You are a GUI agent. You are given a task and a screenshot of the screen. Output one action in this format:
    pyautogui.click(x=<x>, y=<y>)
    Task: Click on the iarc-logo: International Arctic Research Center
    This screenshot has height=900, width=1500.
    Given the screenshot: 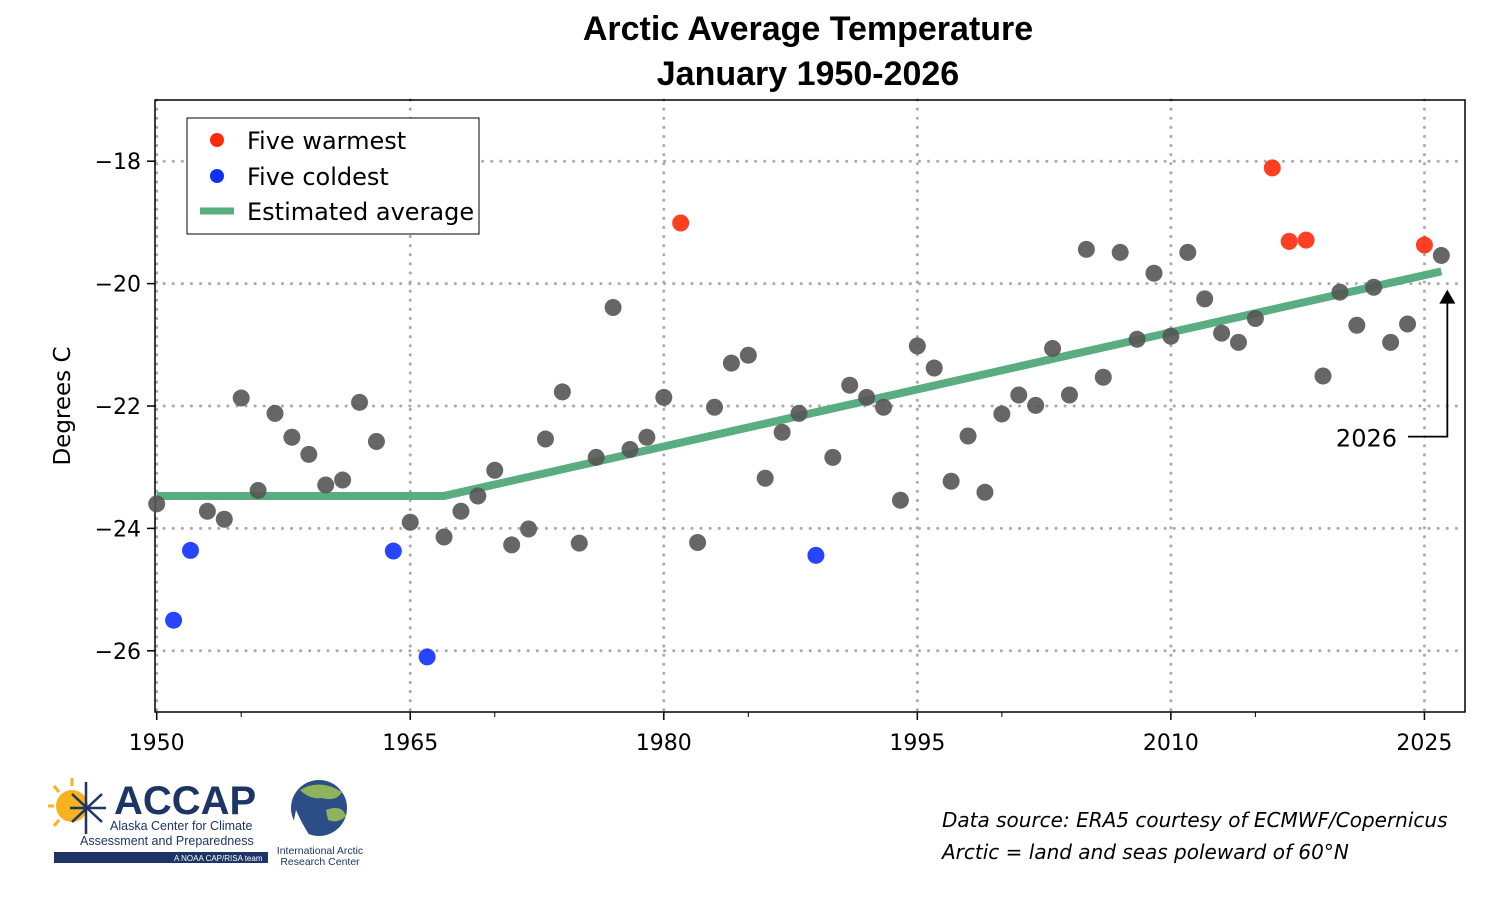 What is the action you would take?
    pyautogui.click(x=320, y=824)
    